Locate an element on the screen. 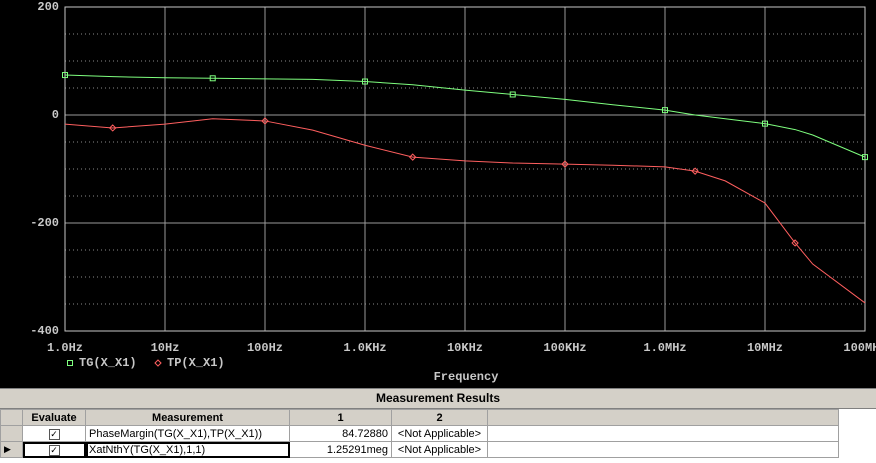 The width and height of the screenshot is (876, 463). x-tick-label: 1.0Hz is located at coordinates (65, 348).